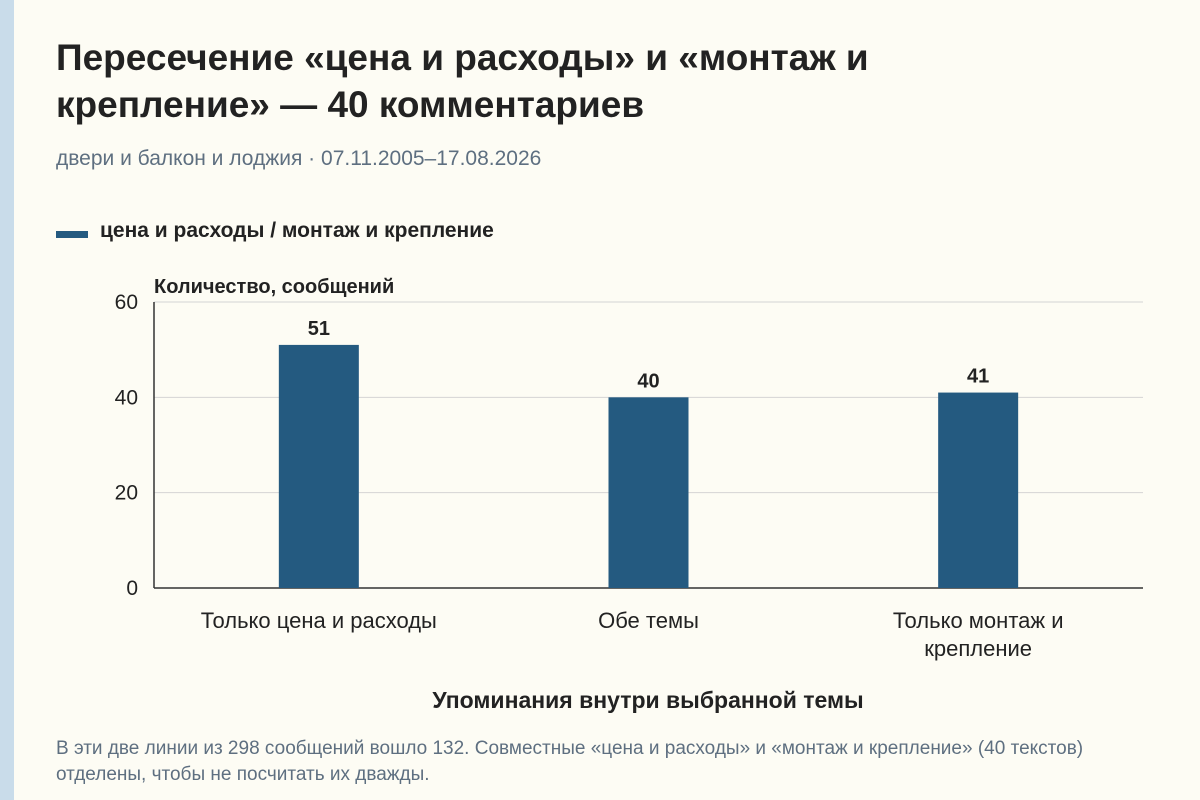  What do you see at coordinates (126, 397) in the screenshot?
I see `y-tick-label: 40` at bounding box center [126, 397].